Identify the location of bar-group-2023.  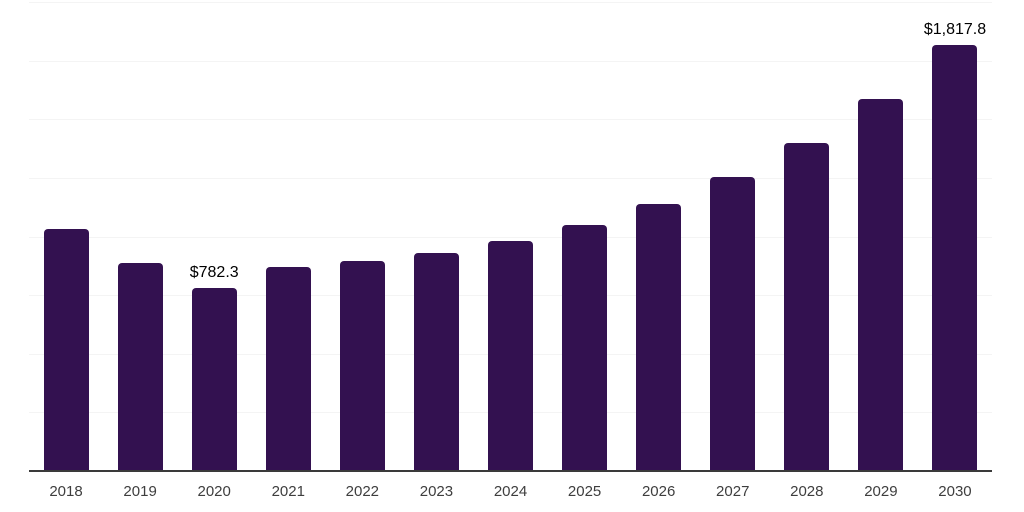
(436, 236).